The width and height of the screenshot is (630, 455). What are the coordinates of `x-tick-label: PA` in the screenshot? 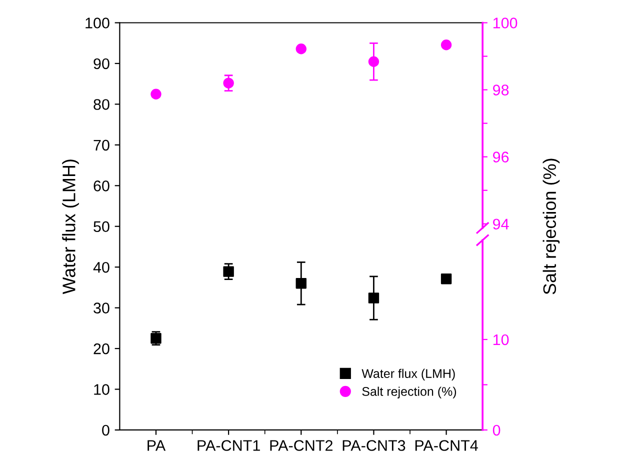 It's located at (157, 445).